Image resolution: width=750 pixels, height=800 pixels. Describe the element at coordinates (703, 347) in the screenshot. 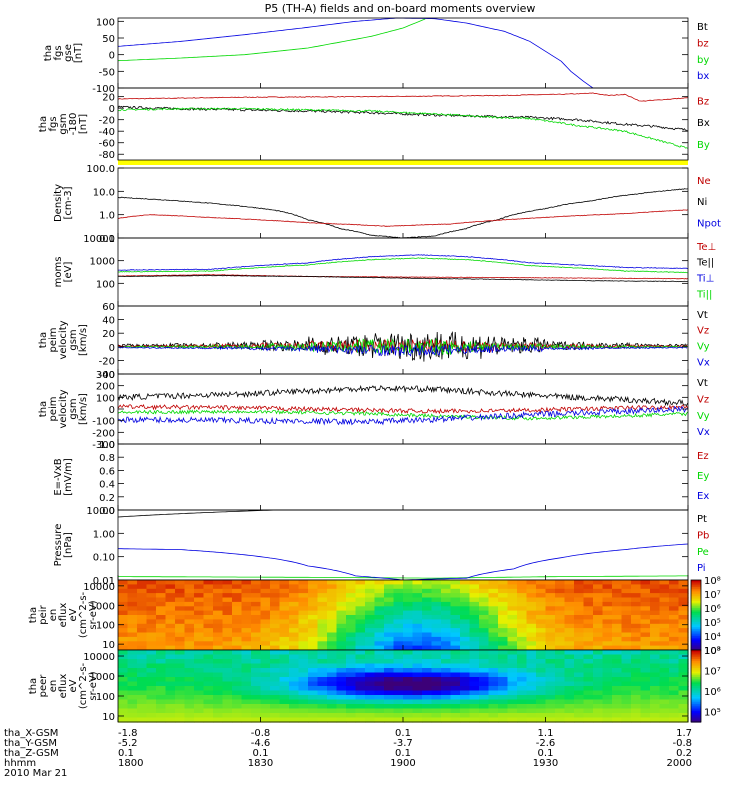

I see `legend-Vy: Vy` at that location.